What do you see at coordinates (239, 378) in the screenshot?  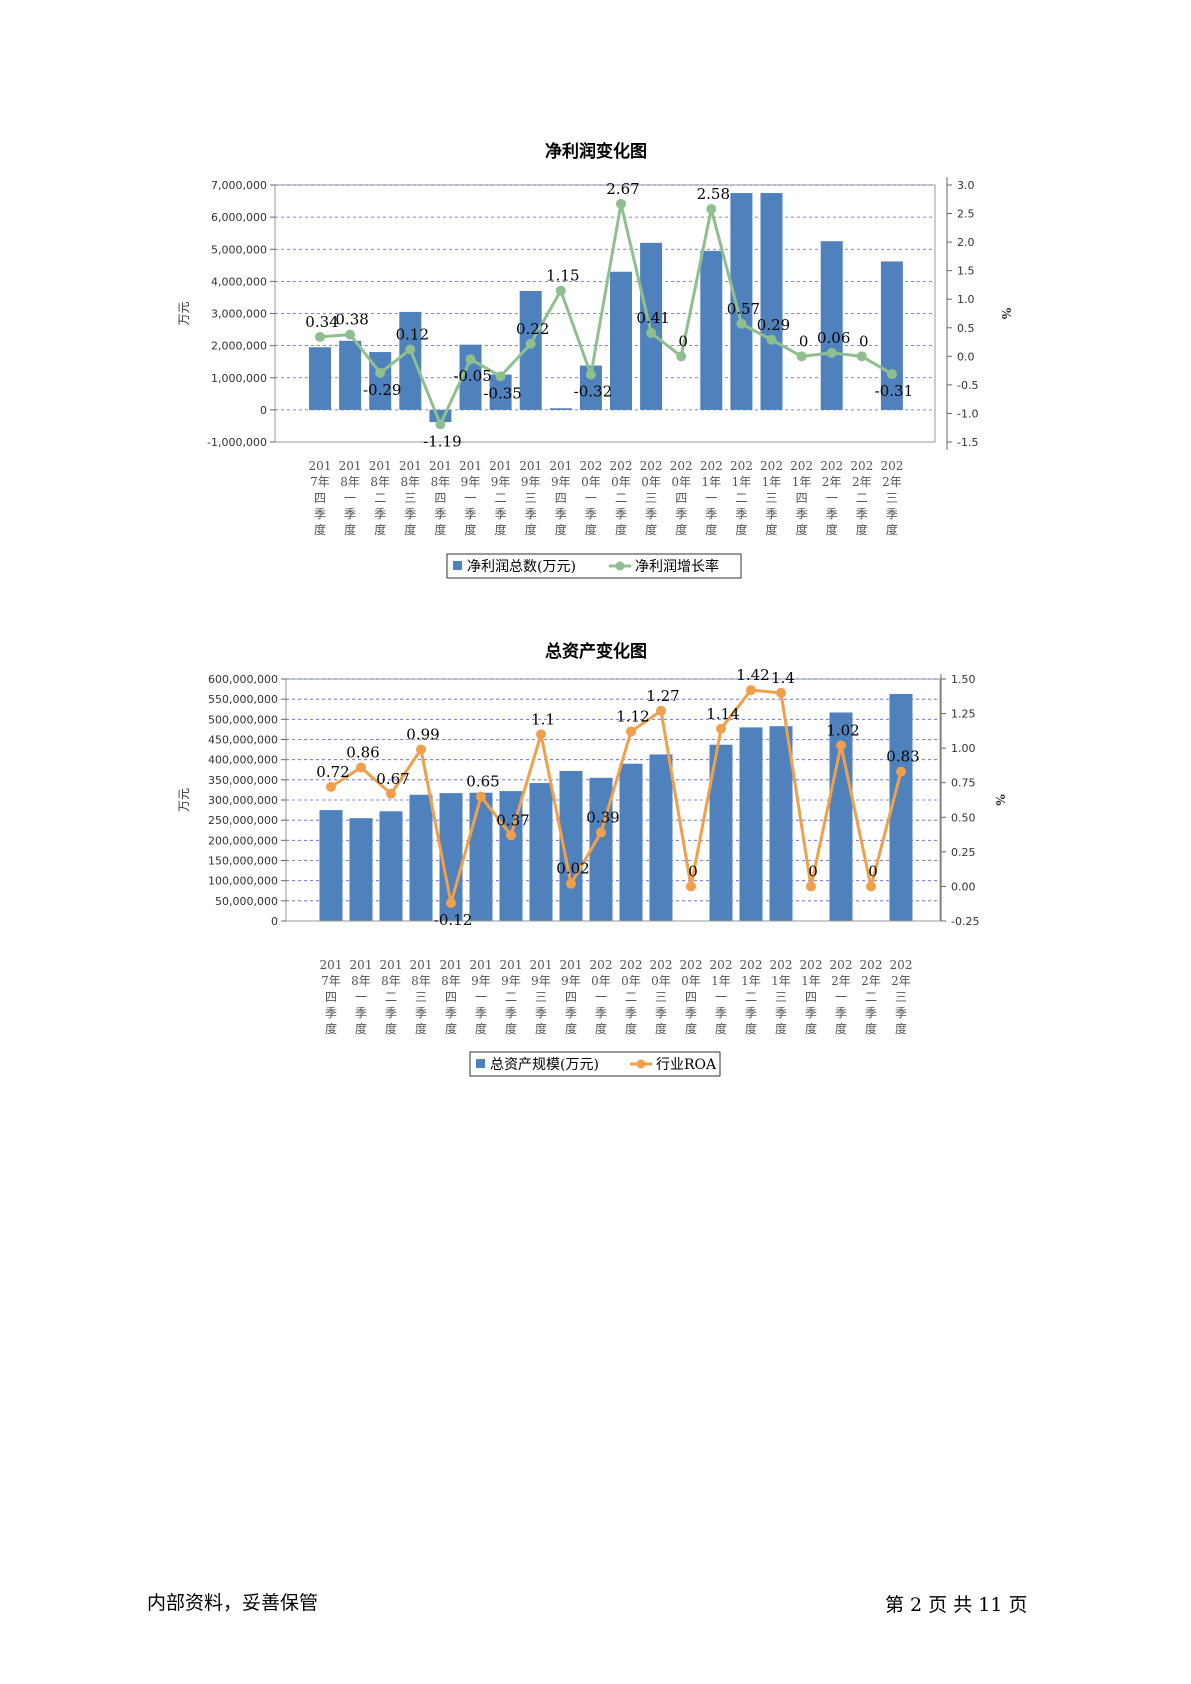 I see `y-tick-label: 1,000,000` at bounding box center [239, 378].